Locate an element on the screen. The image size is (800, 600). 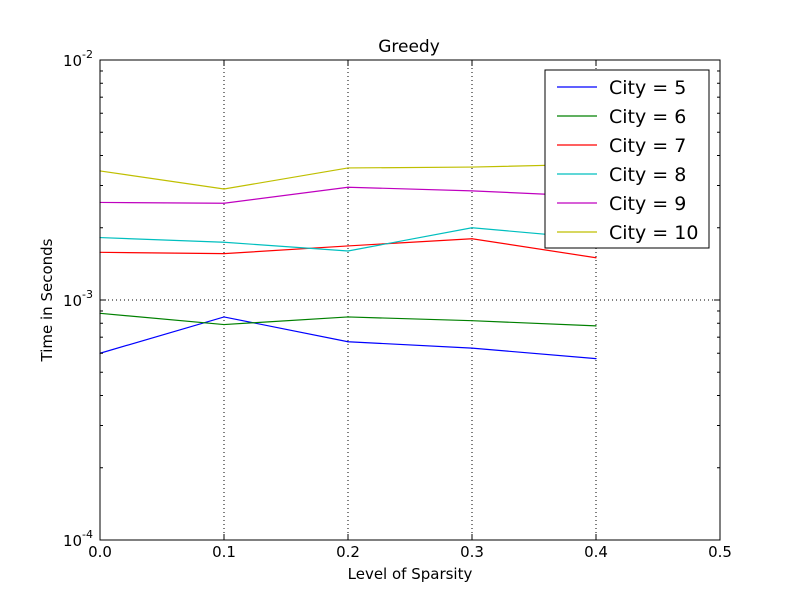
legend-box is located at coordinates (627, 159).